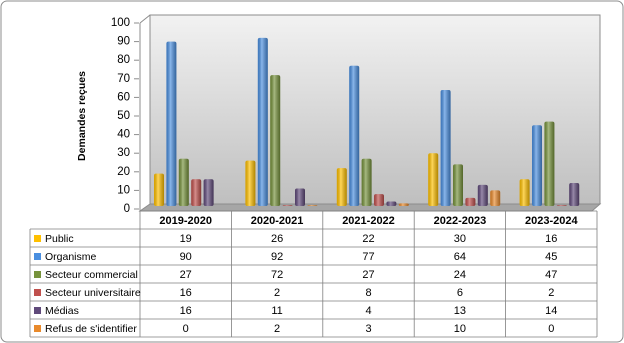  Describe the element at coordinates (460, 275) in the screenshot. I see `table-value: 24` at that location.